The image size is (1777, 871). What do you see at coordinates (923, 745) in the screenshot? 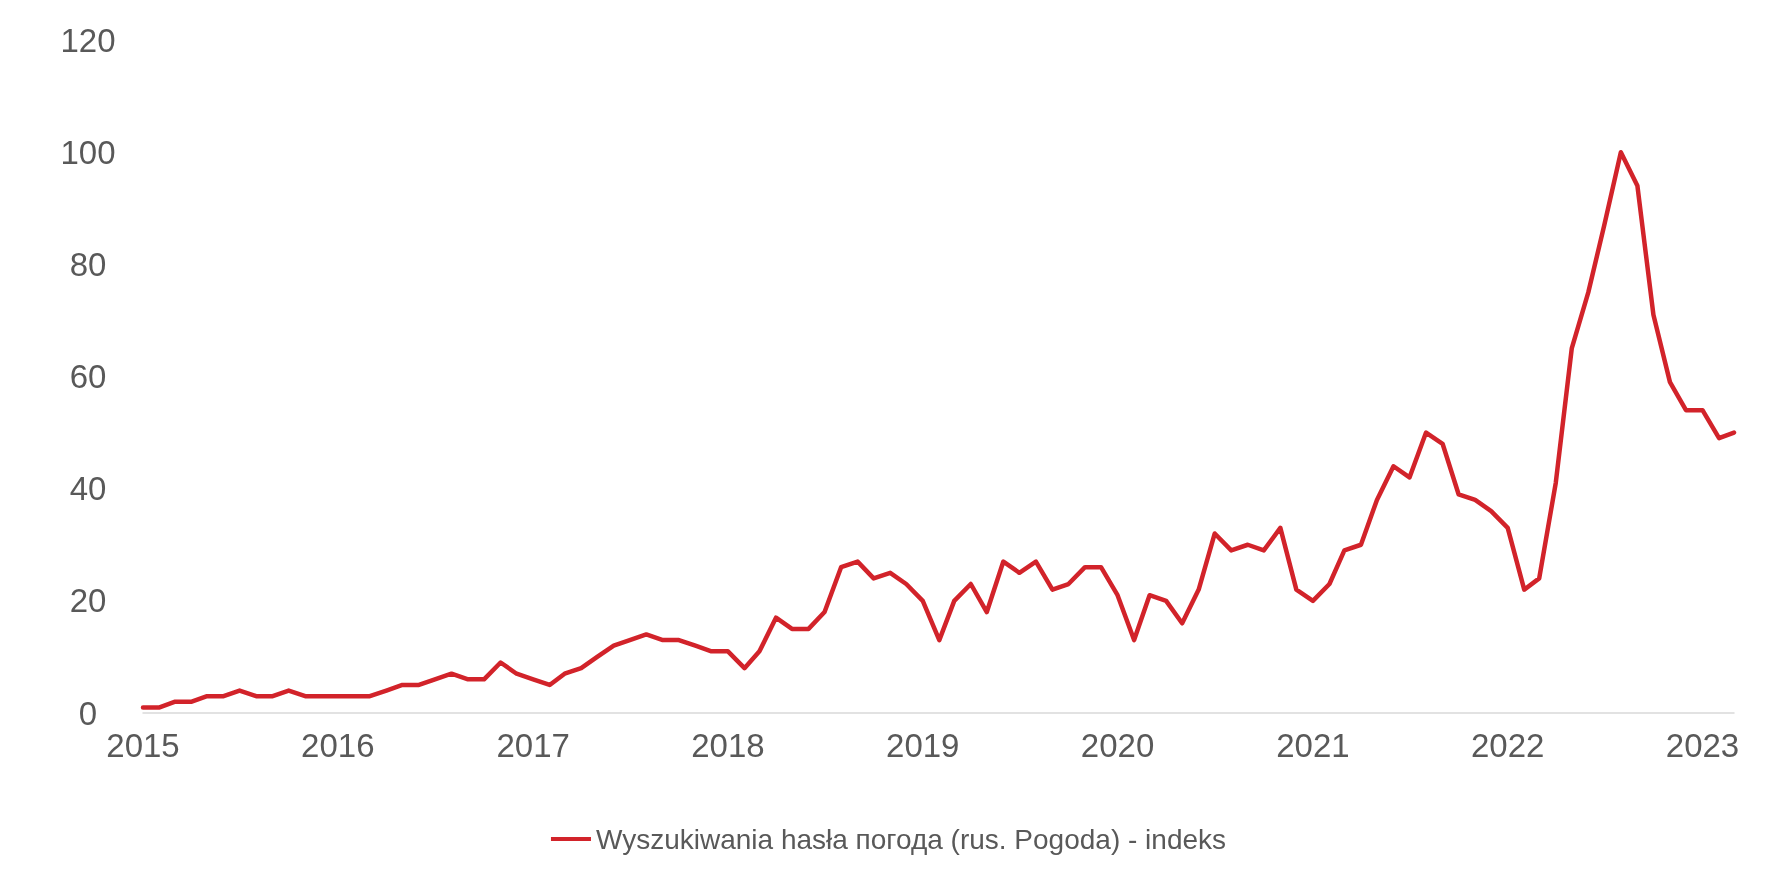
I see `x-tick-label: 2019` at bounding box center [923, 745].